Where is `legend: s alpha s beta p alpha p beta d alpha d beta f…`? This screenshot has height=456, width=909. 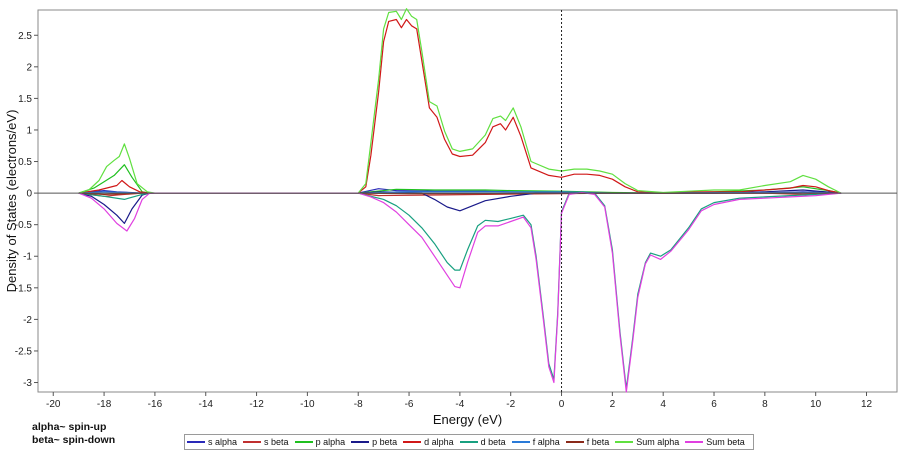
legend: s alpha s beta p alpha p beta d alpha d beta f… is located at coordinates (469, 442).